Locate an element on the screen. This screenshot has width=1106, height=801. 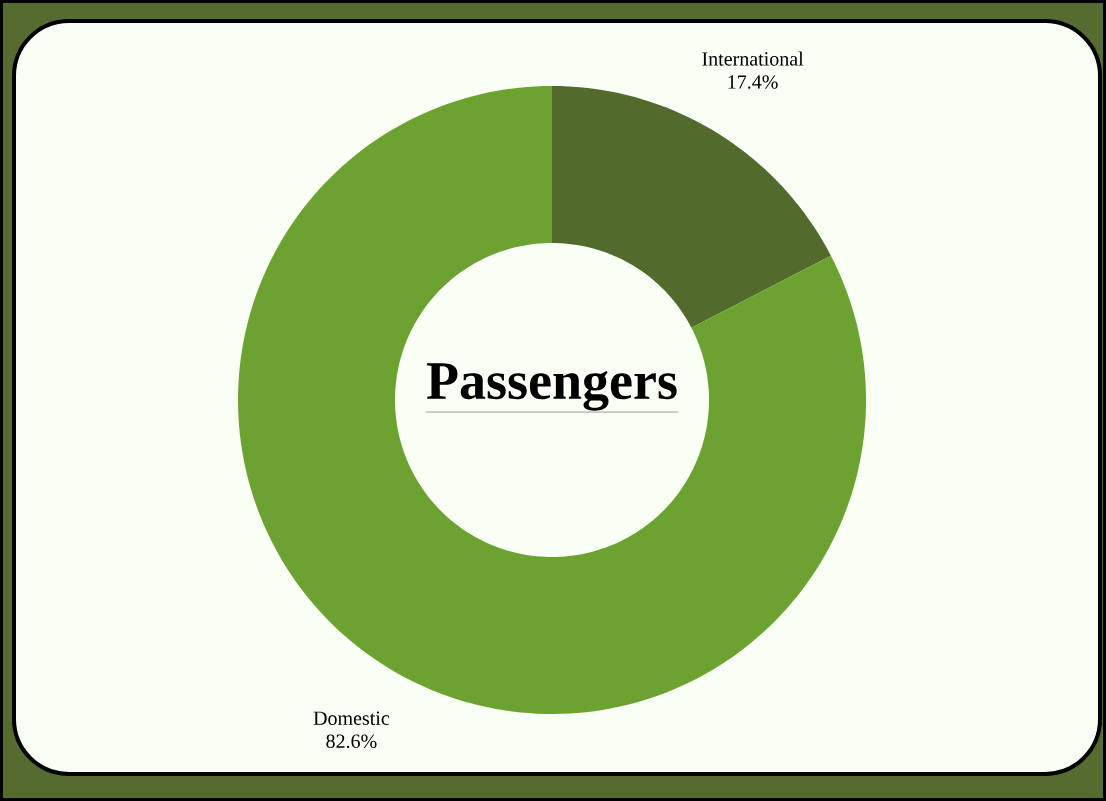
data-label: 82.6% is located at coordinates (351, 741).